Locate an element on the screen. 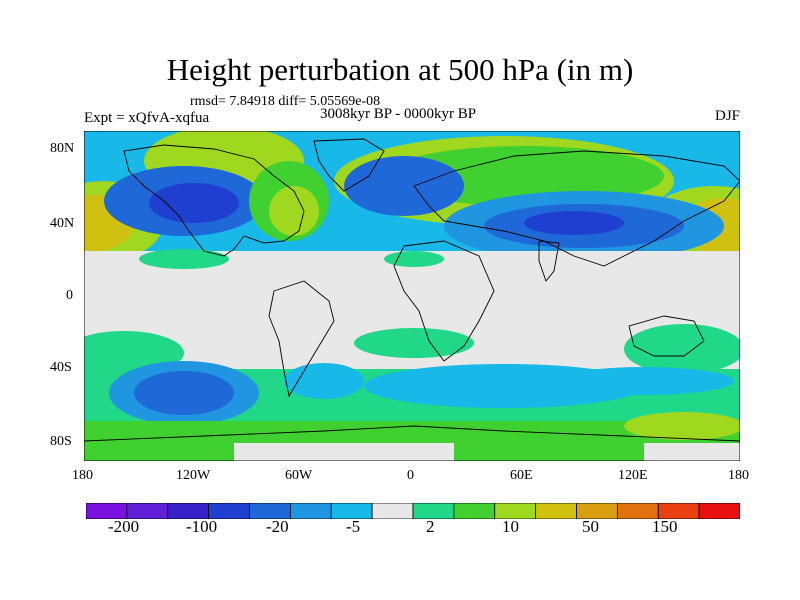 Image resolution: width=800 pixels, height=600 pixels. lon-tick-label: 0 is located at coordinates (410, 475).